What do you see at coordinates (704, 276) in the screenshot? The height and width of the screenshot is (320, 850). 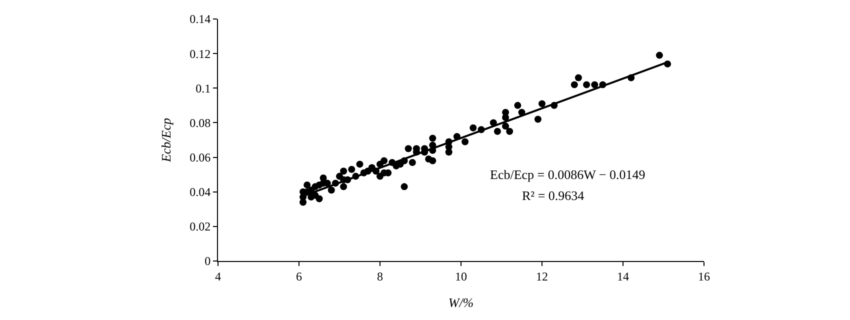 I see `x-tick-label: 16` at bounding box center [704, 276].